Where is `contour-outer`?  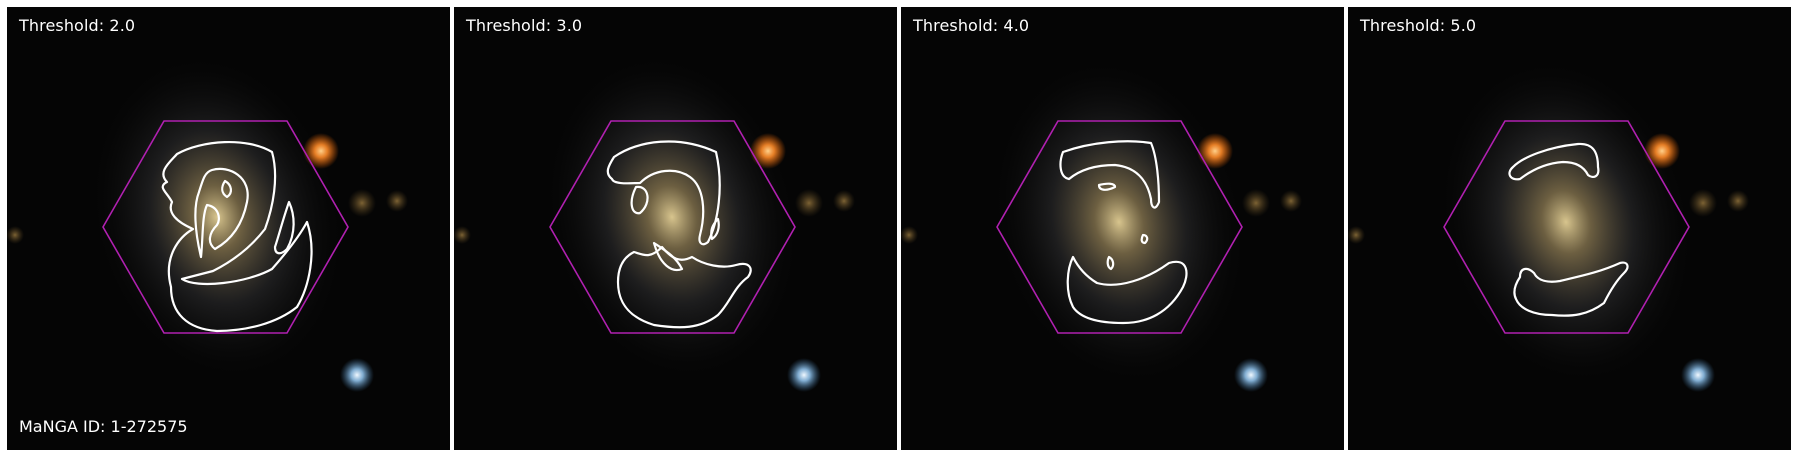
contour-outer is located at coordinates (237, 236).